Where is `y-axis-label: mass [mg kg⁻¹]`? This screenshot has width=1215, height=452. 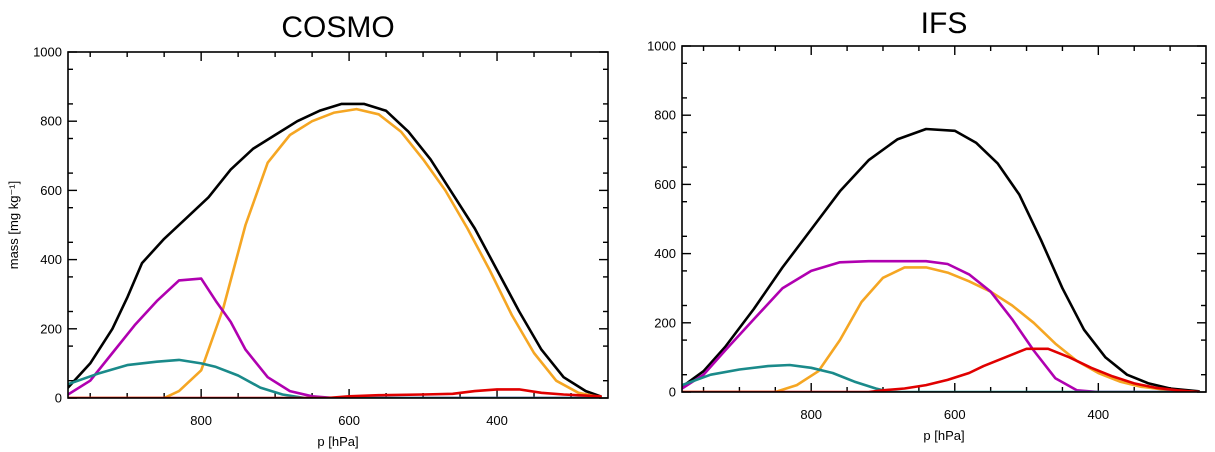
y-axis-label: mass [mg kg⁻¹] is located at coordinates (13, 225).